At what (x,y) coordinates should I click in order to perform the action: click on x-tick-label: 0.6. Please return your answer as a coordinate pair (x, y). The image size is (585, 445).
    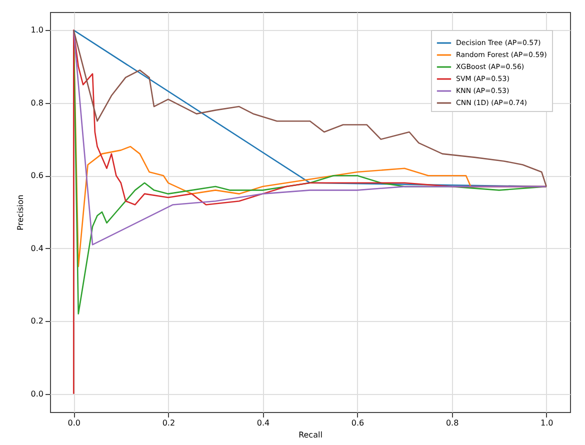
    Looking at the image, I should click on (357, 423).